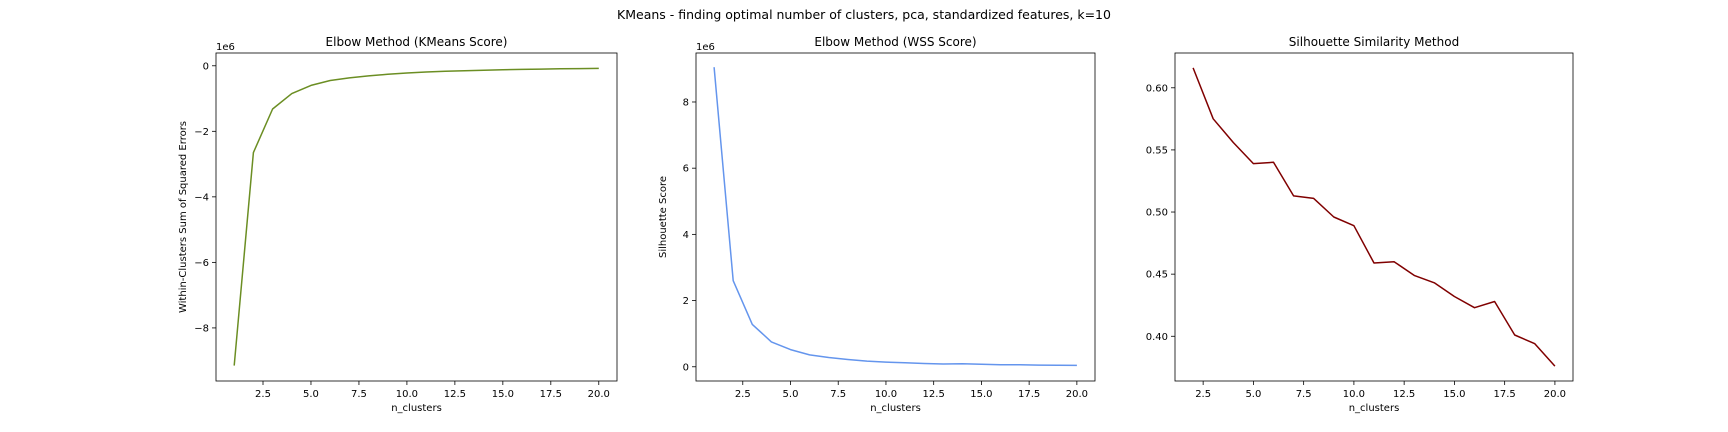  I want to click on y-tick-label: −4, so click(201, 197).